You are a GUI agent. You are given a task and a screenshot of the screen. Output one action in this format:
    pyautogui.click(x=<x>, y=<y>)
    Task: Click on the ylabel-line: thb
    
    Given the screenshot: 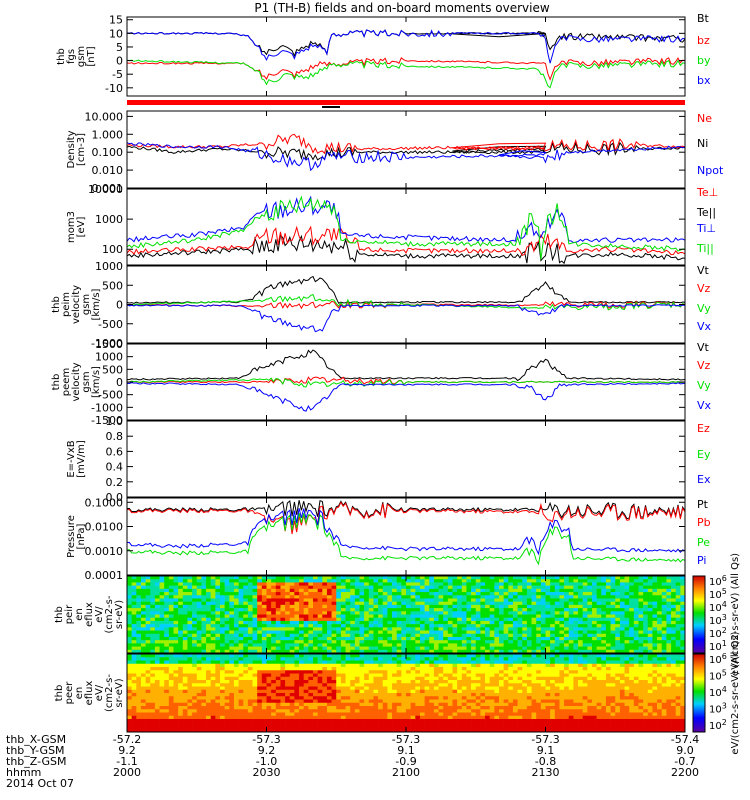 What is the action you would take?
    pyautogui.click(x=59, y=693)
    